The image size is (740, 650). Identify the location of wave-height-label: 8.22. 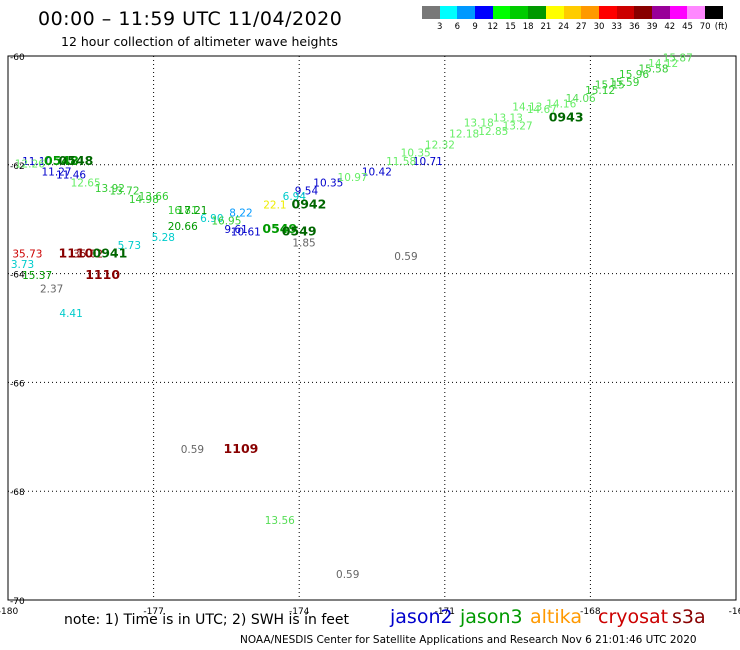
(240, 213).